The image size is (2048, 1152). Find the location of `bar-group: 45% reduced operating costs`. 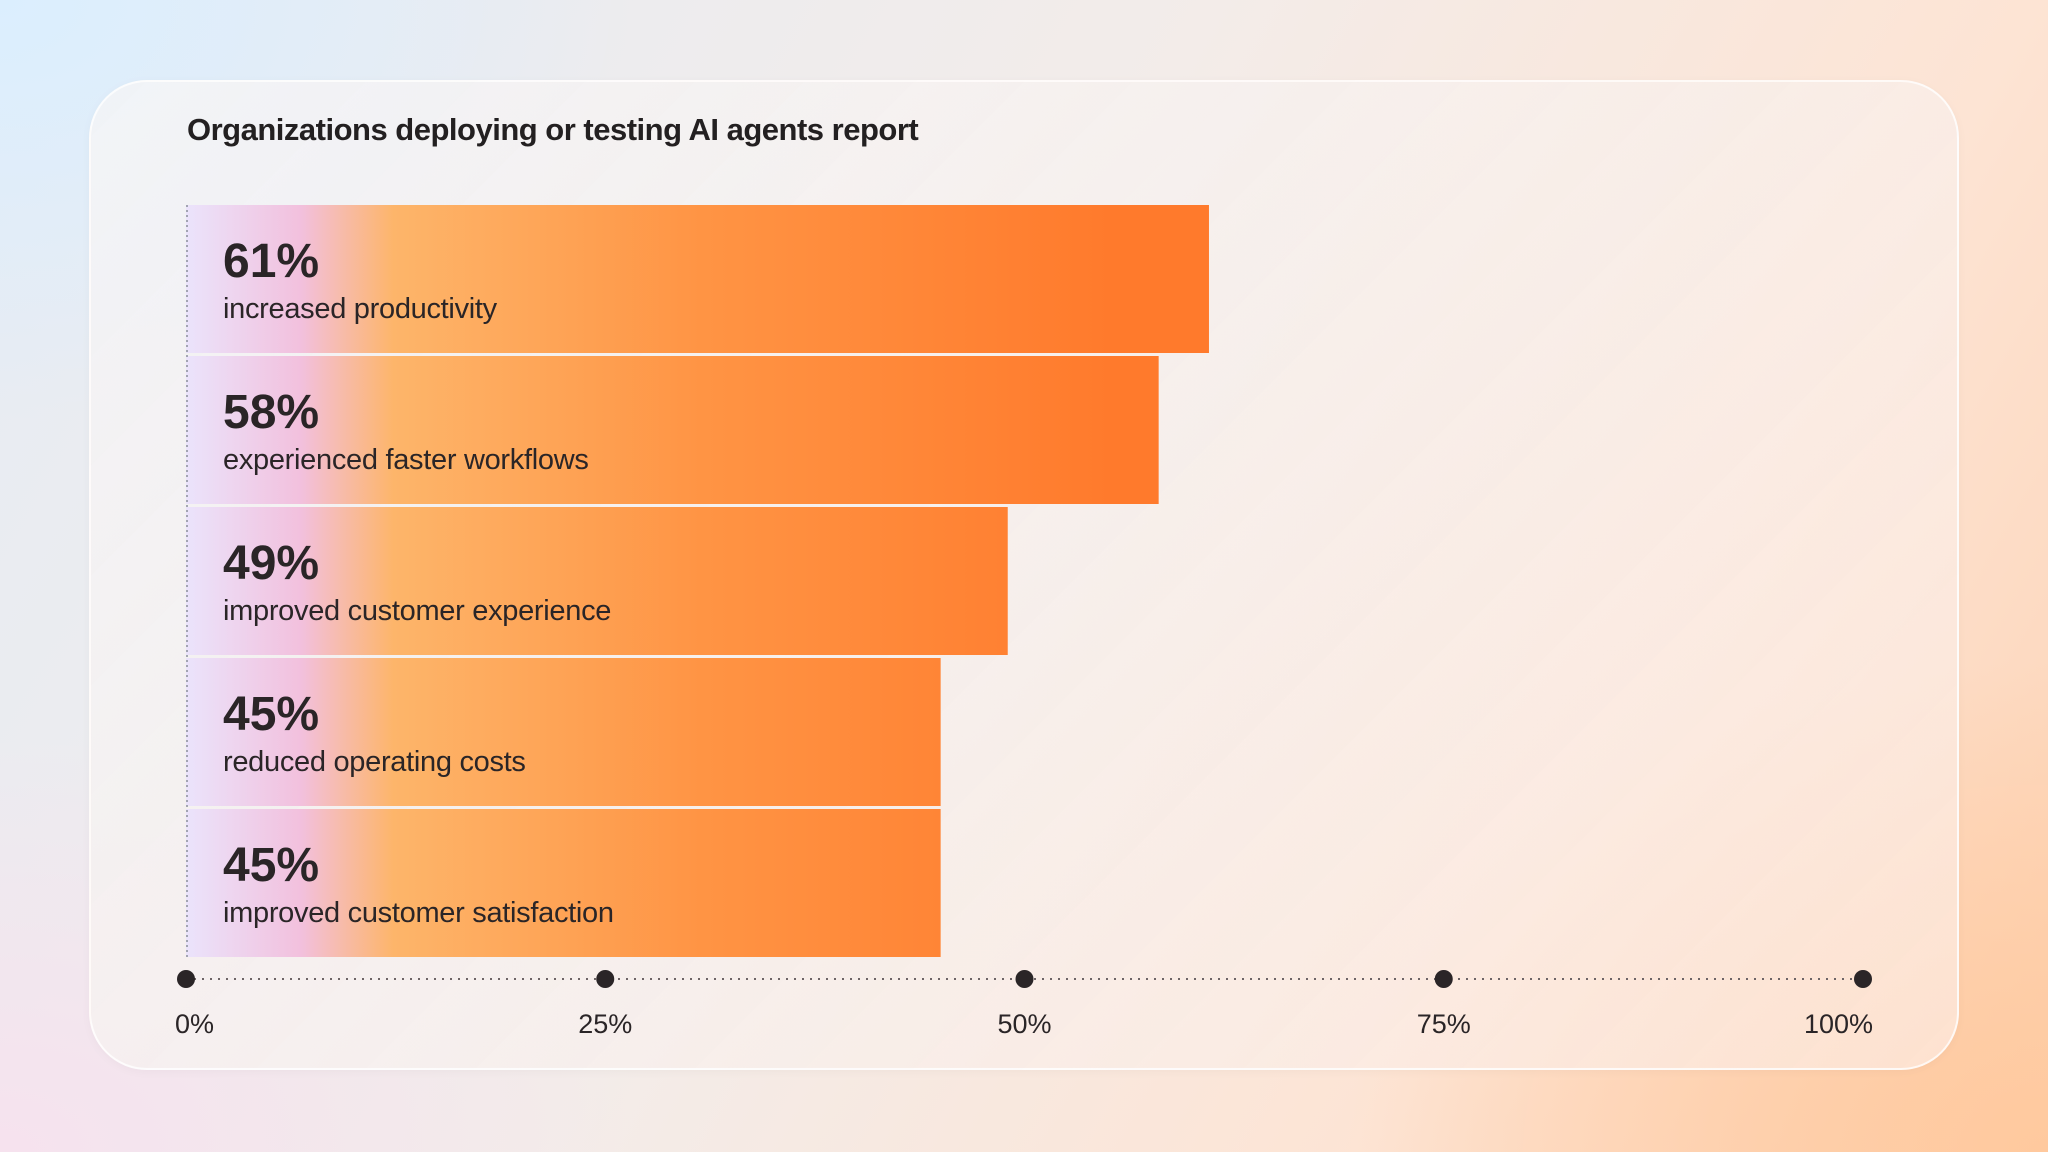

bar-group: 45% reduced operating costs is located at coordinates (563, 732).